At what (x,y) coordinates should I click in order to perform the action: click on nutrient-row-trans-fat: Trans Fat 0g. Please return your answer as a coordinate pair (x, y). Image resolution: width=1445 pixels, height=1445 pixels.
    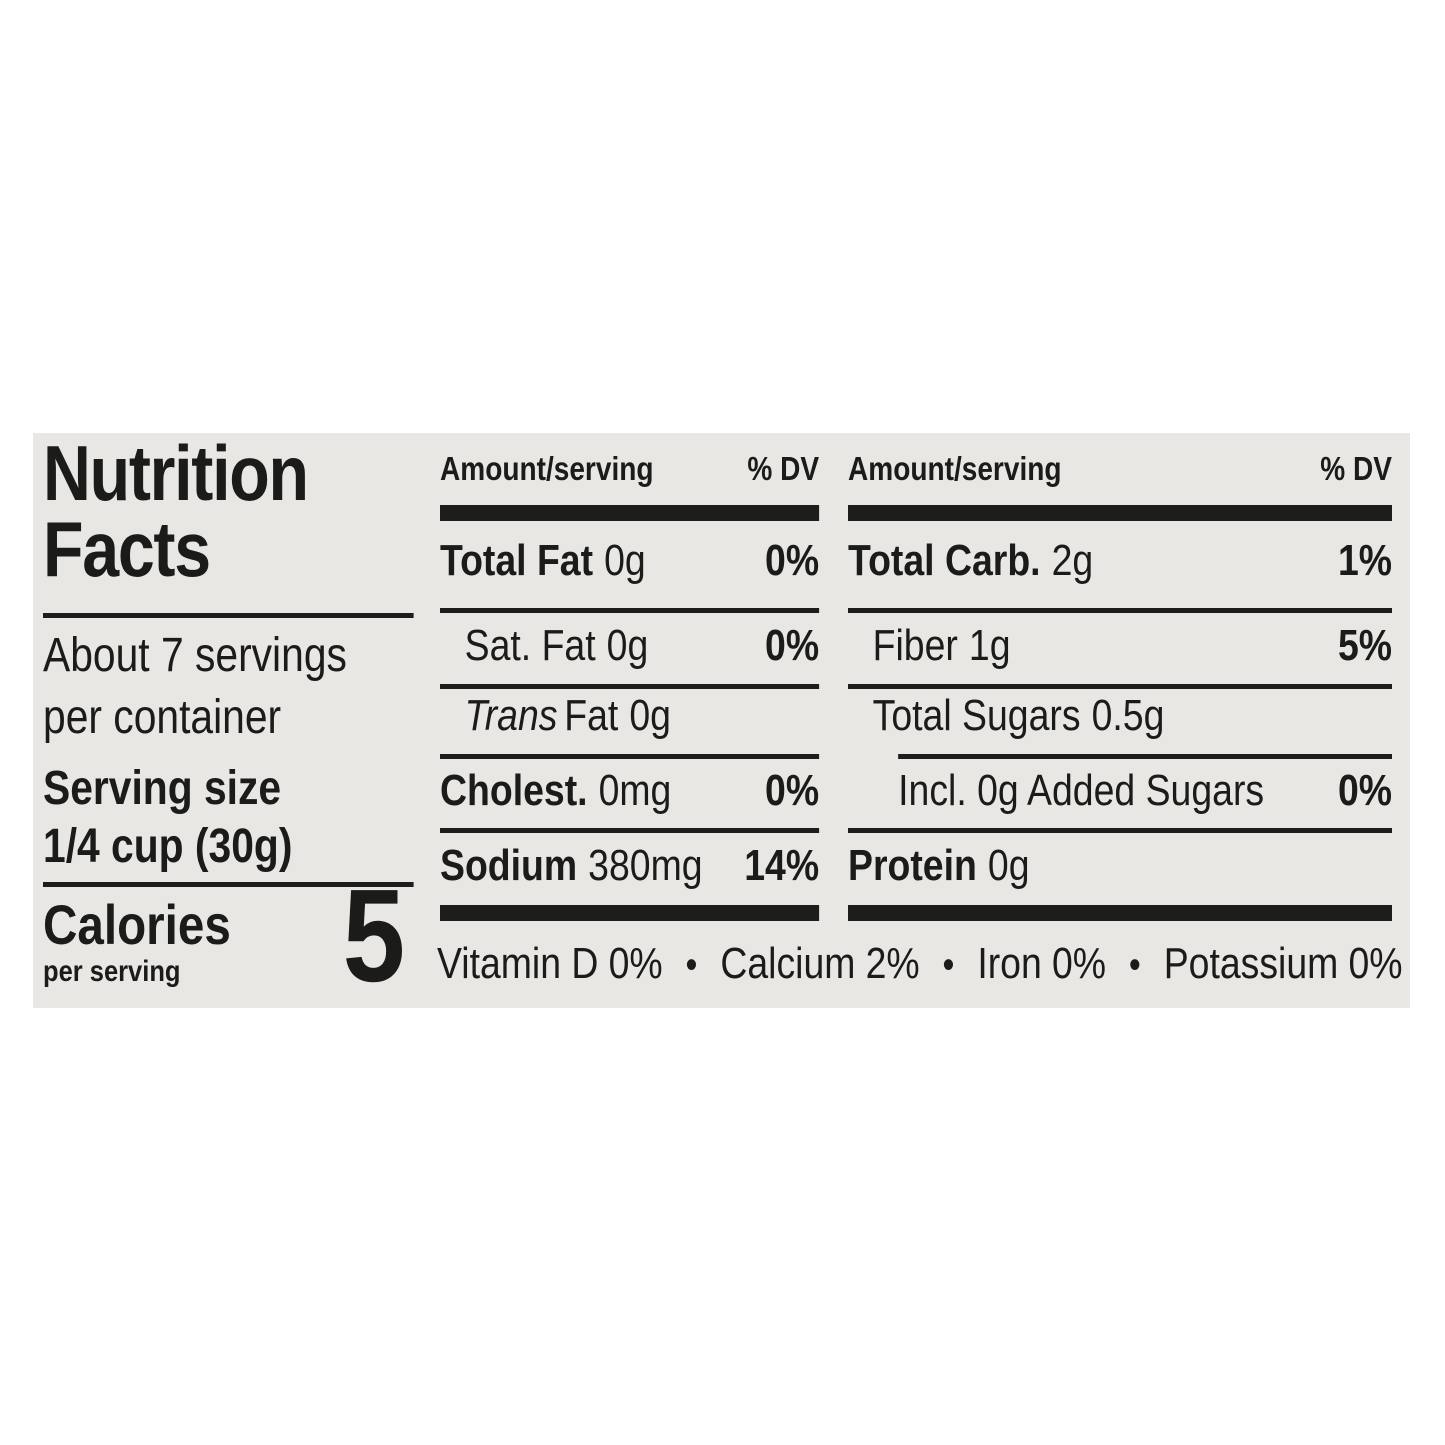
    Looking at the image, I should click on (629, 716).